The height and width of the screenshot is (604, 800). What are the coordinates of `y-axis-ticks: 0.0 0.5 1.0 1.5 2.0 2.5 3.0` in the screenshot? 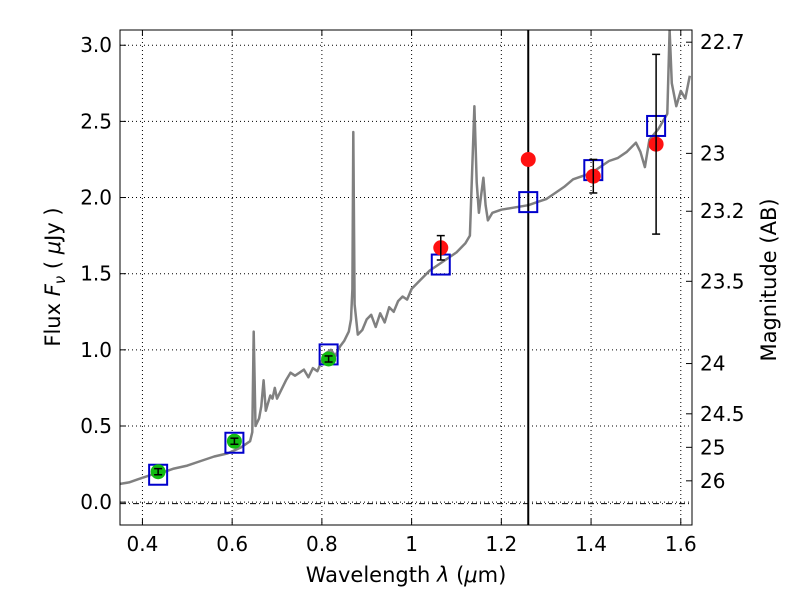 It's located at (103, 273).